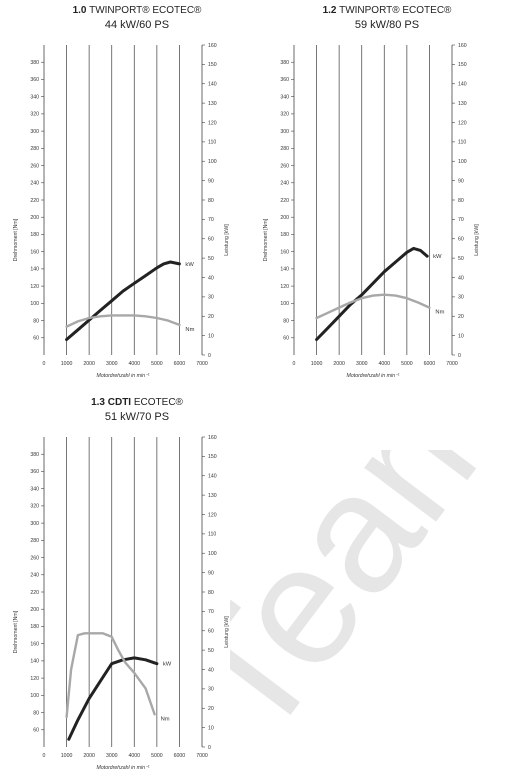  What do you see at coordinates (227, 632) in the screenshot?
I see `y-axis-label-right: Leistung [kW]` at bounding box center [227, 632].